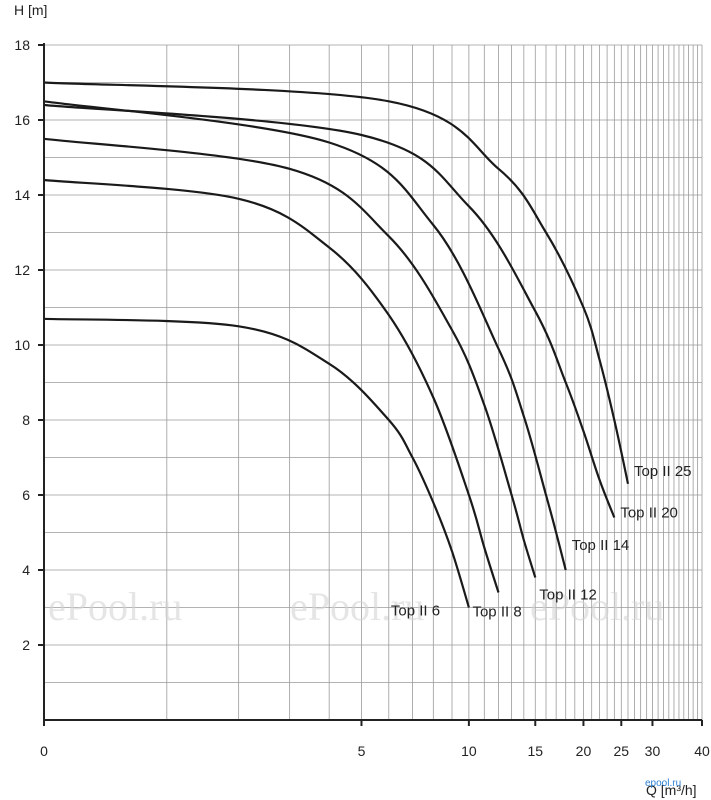  What do you see at coordinates (44, 751) in the screenshot?
I see `x-tick-label: 0` at bounding box center [44, 751].